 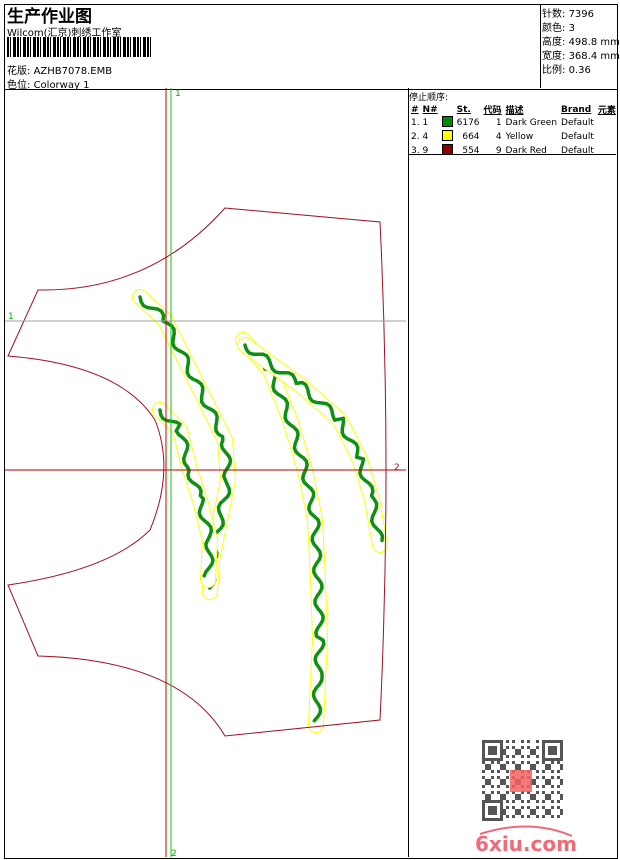 What do you see at coordinates (513, 123) in the screenshot?
I see `legend-row: 1. 1 6176 1 Dark Green Default` at bounding box center [513, 123].